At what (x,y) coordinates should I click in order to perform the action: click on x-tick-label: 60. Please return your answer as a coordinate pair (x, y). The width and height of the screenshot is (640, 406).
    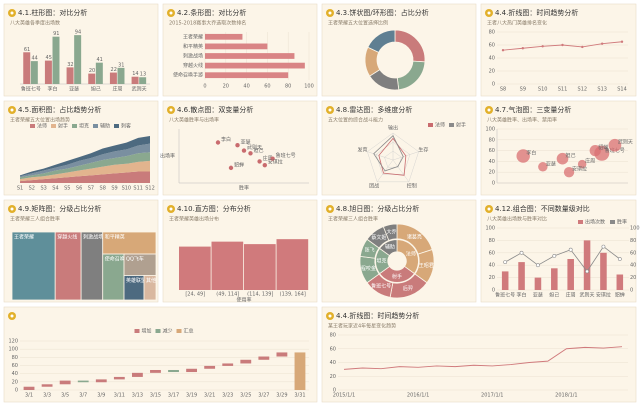
    Looking at the image, I should click on (267, 87).